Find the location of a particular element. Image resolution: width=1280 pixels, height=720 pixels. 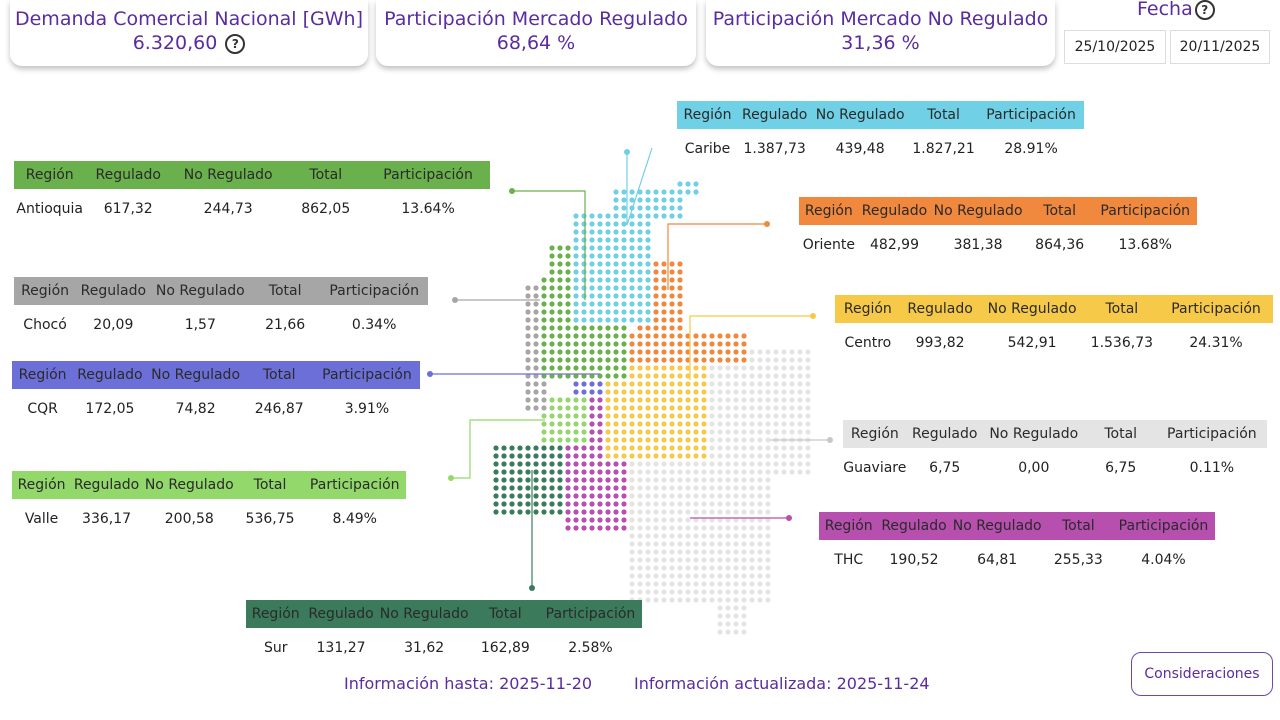

table-cell: 13.68% is located at coordinates (1145, 245).